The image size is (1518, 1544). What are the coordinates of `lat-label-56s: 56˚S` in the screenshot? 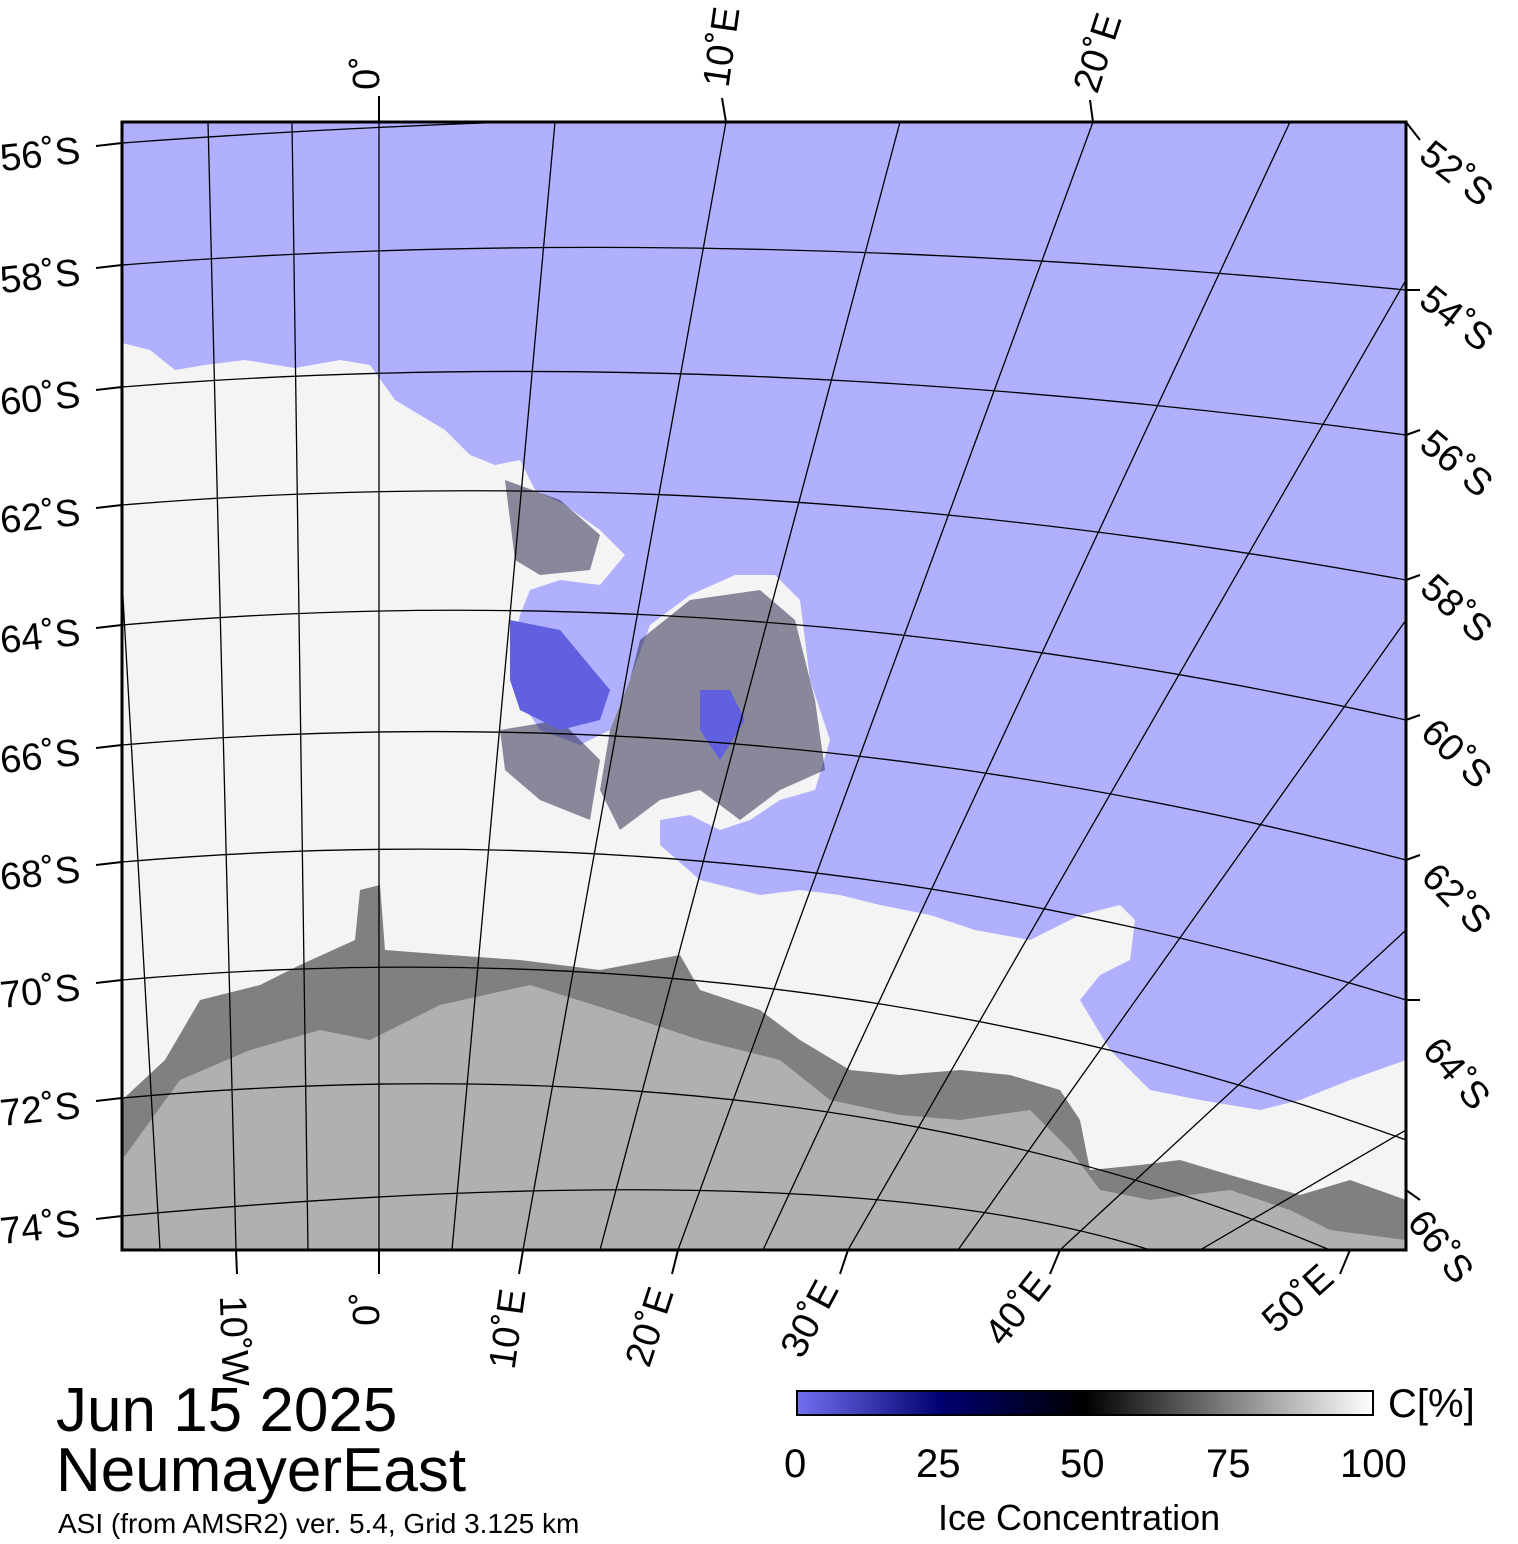 It's located at (41, 155).